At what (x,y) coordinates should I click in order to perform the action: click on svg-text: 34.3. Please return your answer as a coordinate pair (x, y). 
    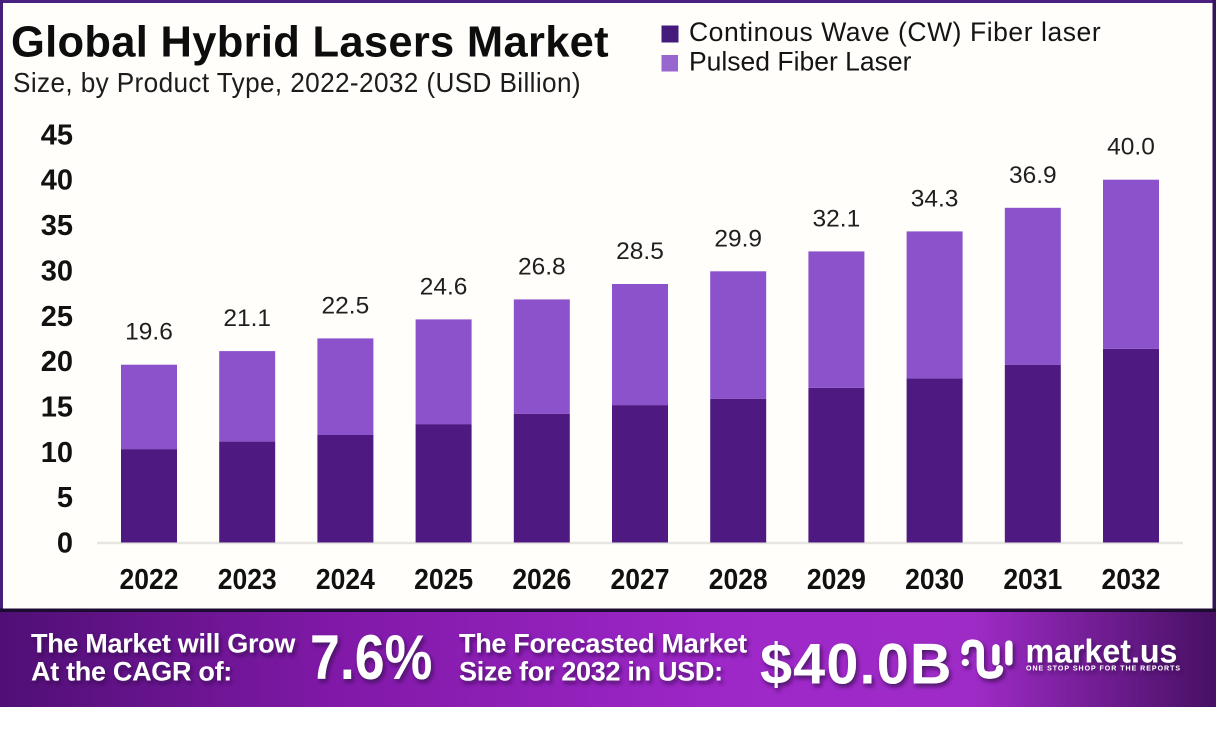
    Looking at the image, I should click on (935, 198).